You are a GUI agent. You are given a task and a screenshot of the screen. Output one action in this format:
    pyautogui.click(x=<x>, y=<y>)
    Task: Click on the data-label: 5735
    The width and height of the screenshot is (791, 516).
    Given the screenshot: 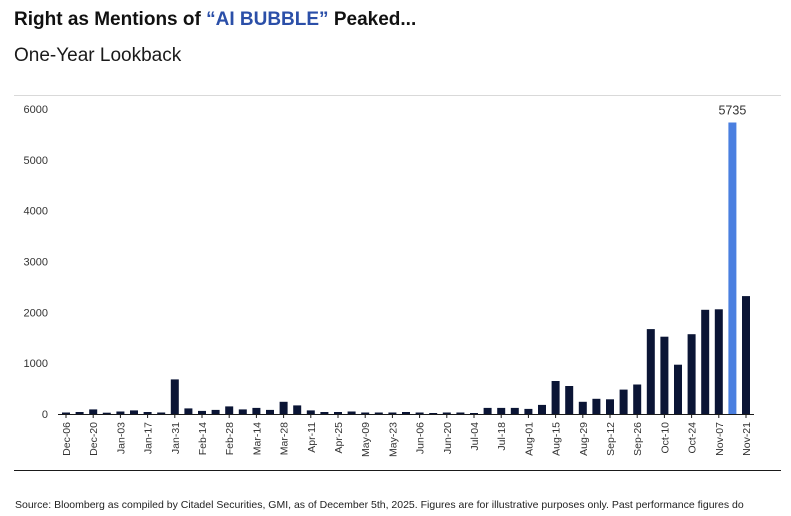 What is the action you would take?
    pyautogui.click(x=732, y=110)
    